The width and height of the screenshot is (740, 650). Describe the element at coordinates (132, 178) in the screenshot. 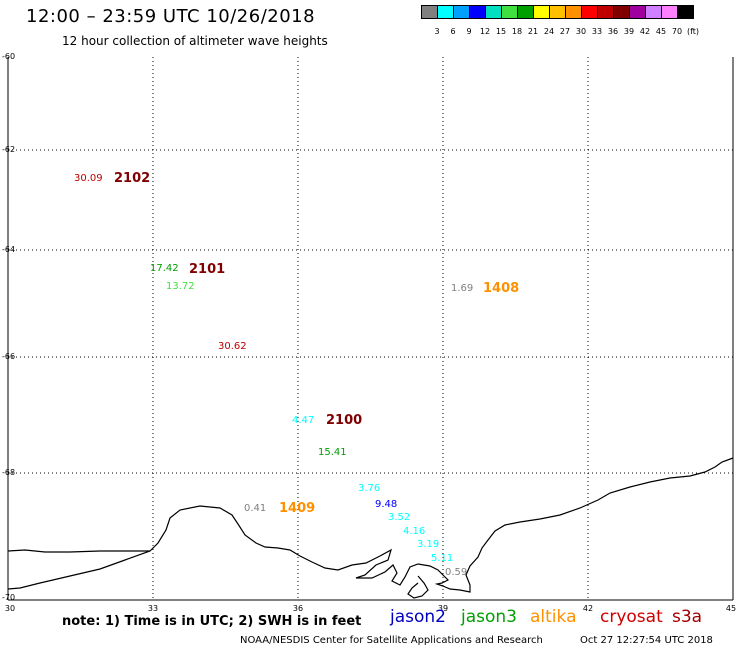

I see `pass-time-label: 2102` at that location.